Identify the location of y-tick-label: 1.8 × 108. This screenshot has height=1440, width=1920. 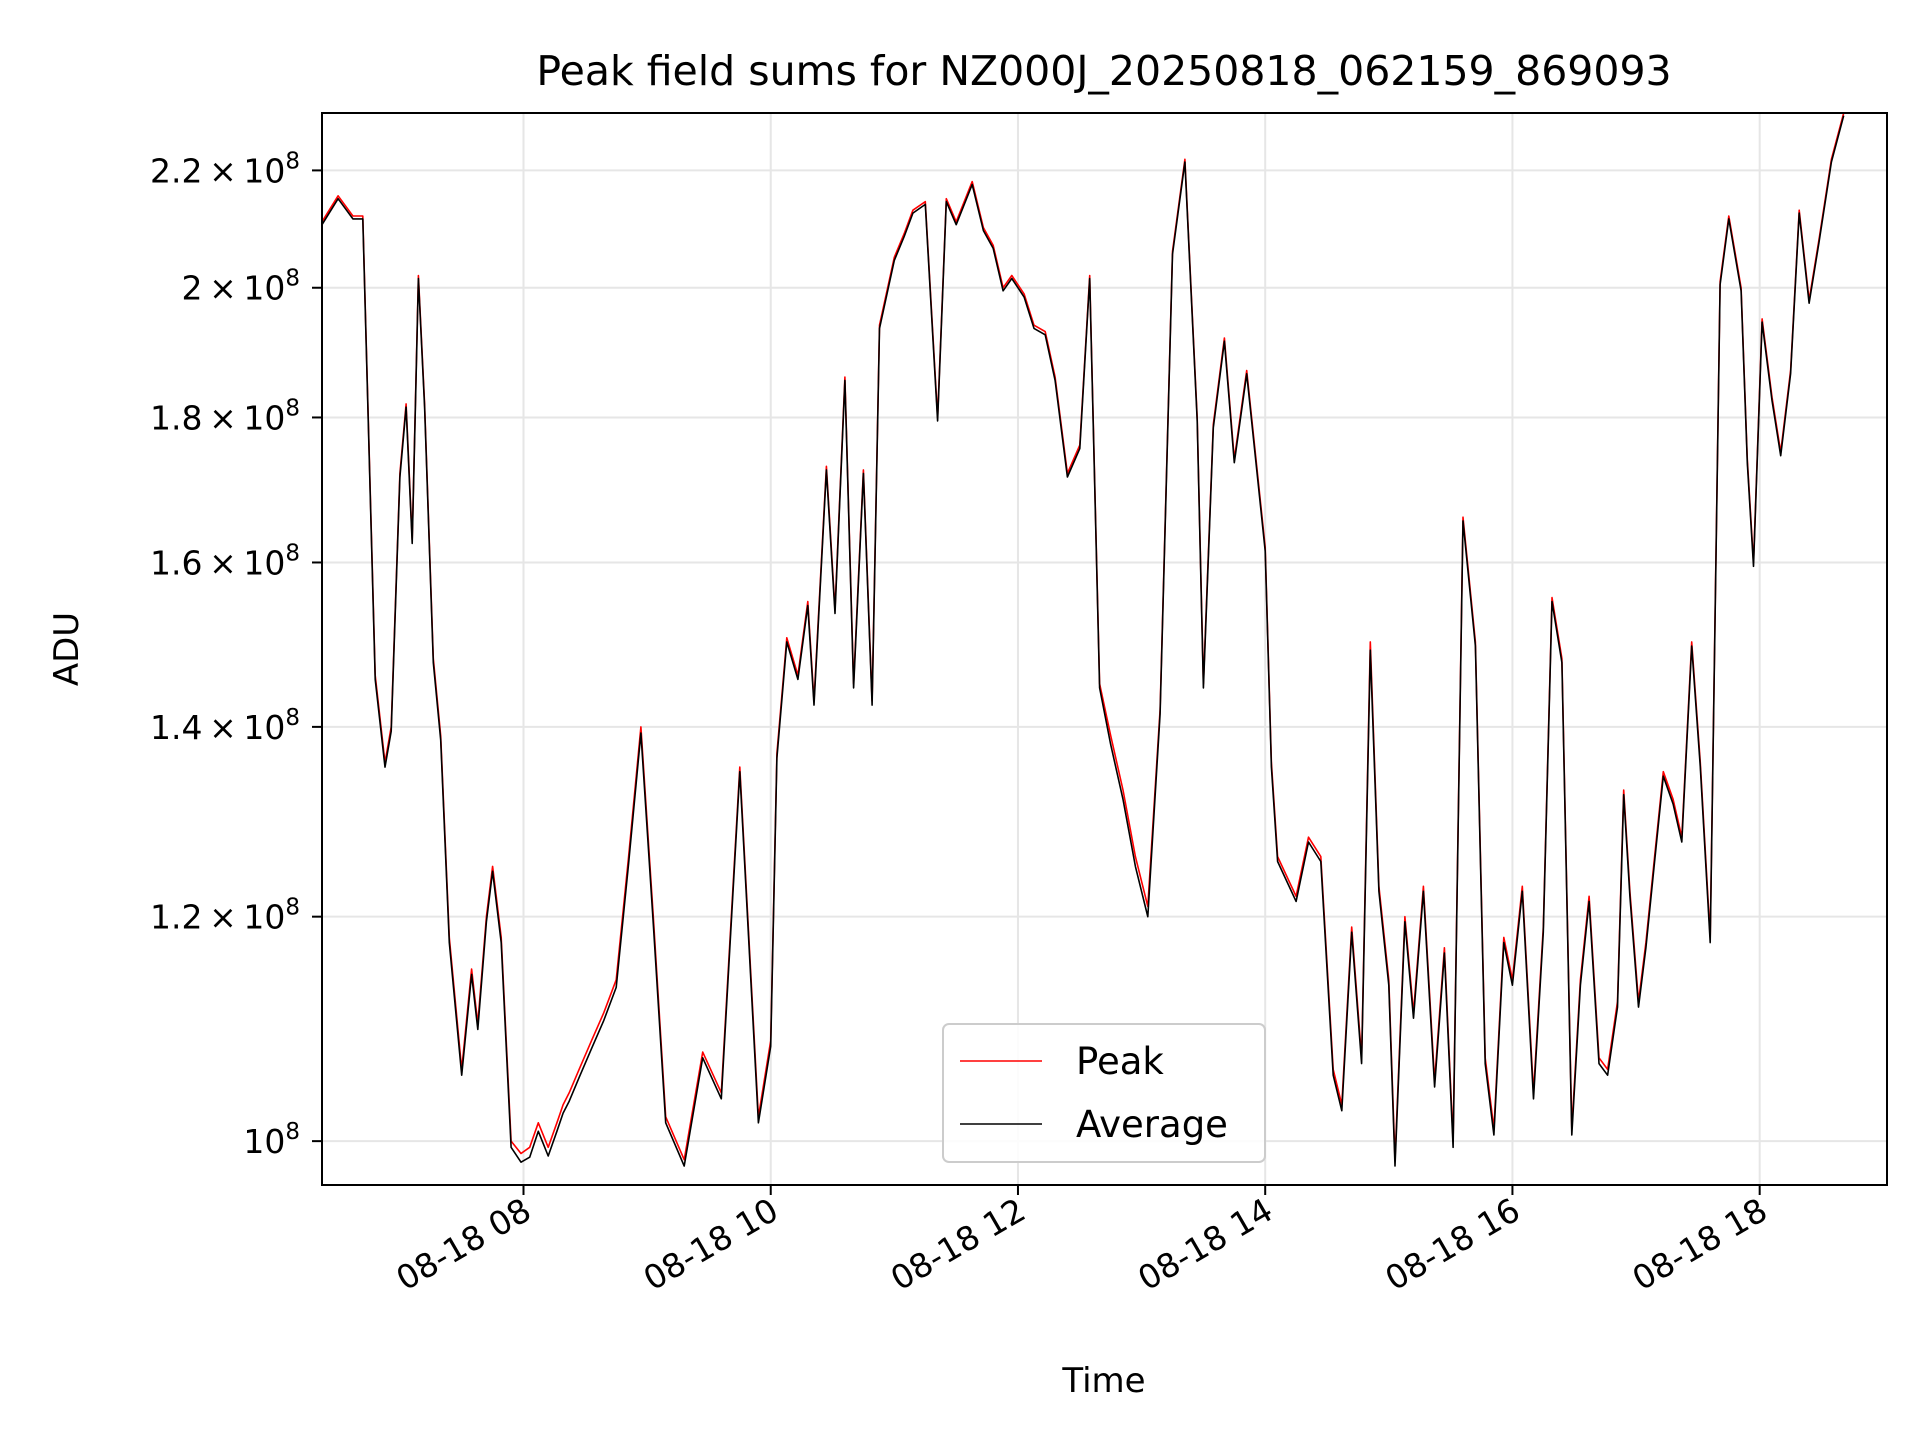
(225, 416).